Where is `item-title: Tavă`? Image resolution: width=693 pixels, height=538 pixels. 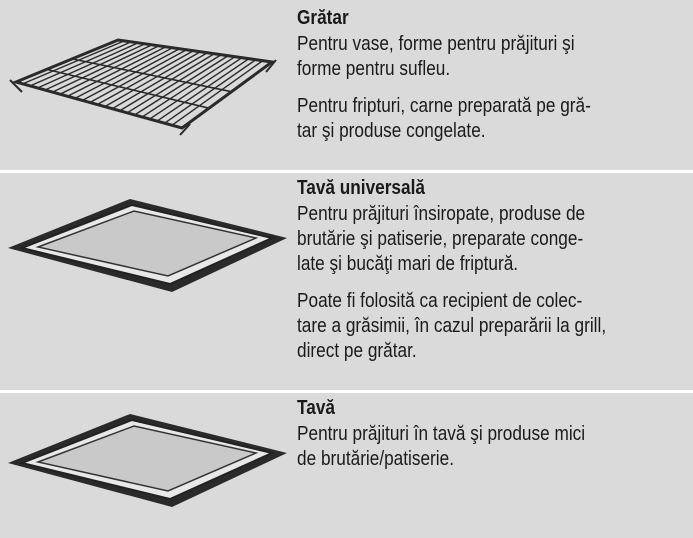
item-title: Tavă is located at coordinates (316, 407).